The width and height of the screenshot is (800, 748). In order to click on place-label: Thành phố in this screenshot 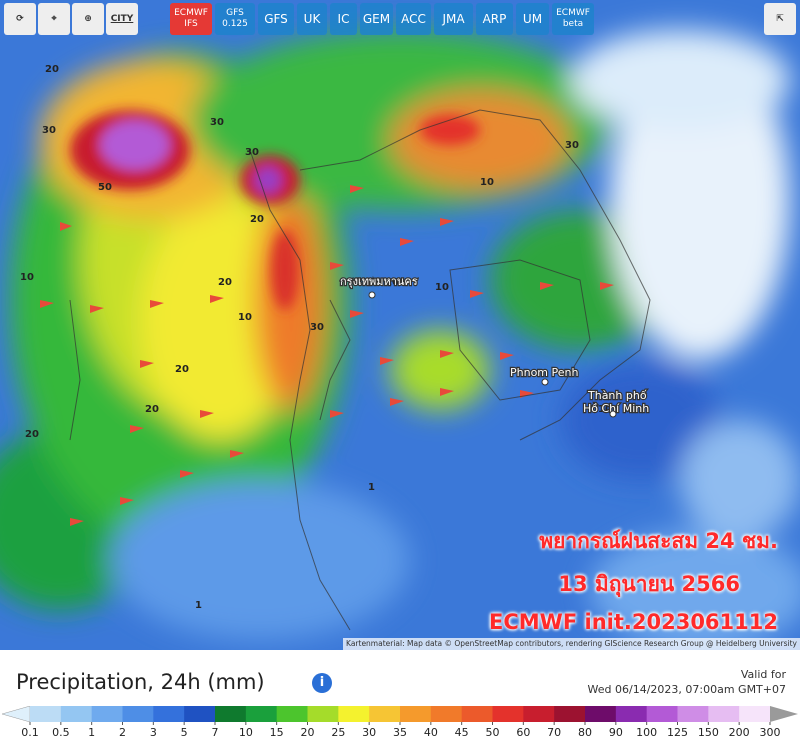, I will do `click(617, 395)`.